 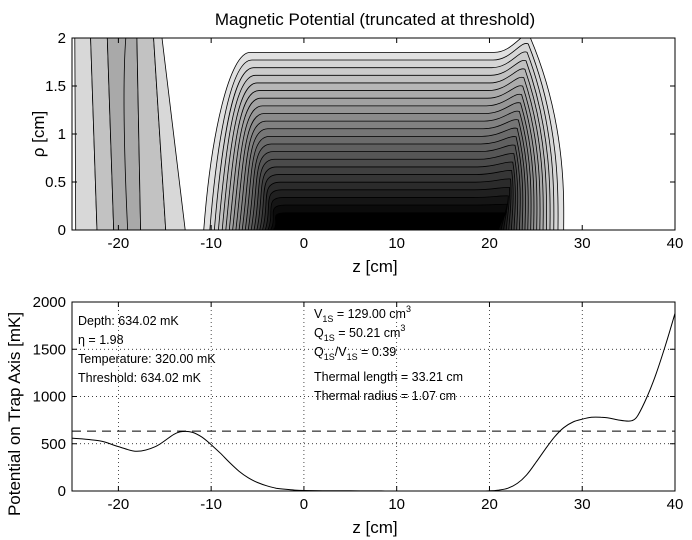 I want to click on potential-x-tick-label: 40, so click(x=675, y=504).